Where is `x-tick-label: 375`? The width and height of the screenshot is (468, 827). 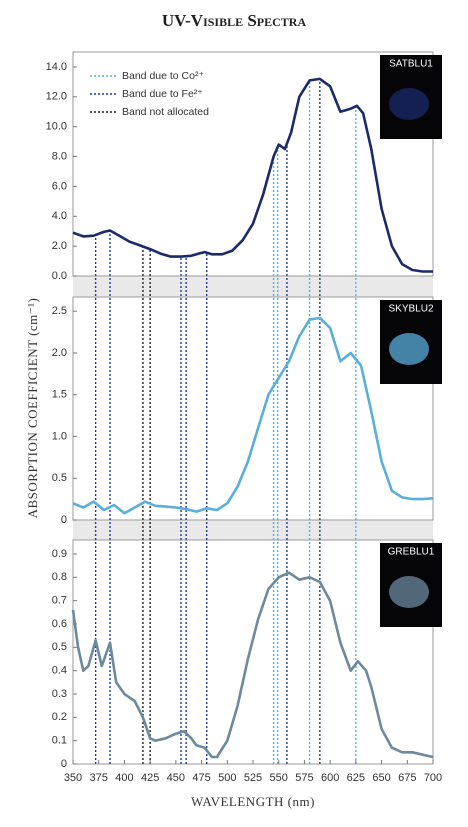 x-tick-label: 375 is located at coordinates (99, 778).